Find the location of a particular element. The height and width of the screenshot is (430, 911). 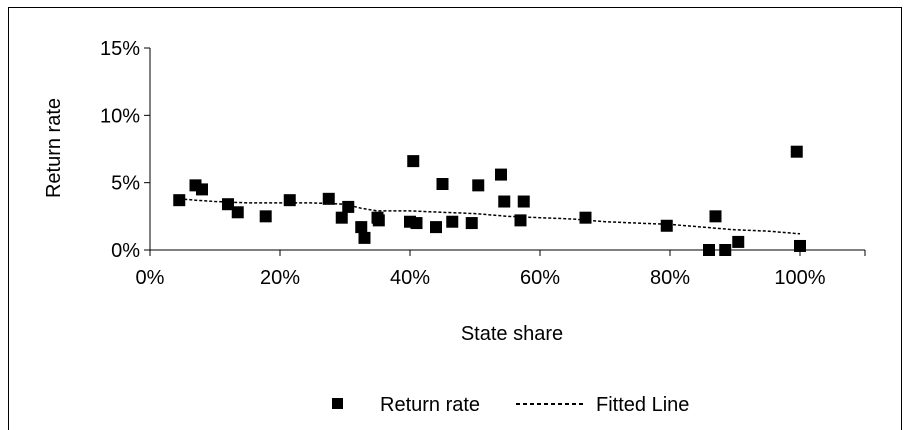

legend-marker-return-rate is located at coordinates (337, 403).